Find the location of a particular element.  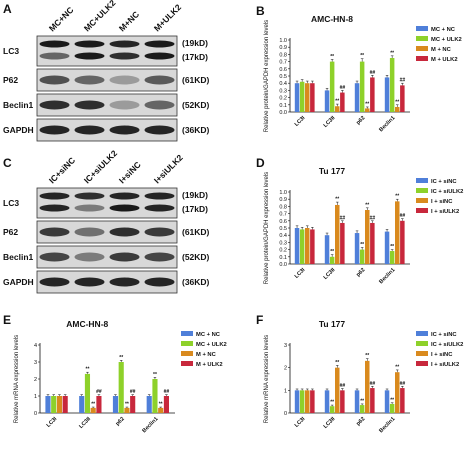

y-tick-label: 0.8 is located at coordinates (283, 207).